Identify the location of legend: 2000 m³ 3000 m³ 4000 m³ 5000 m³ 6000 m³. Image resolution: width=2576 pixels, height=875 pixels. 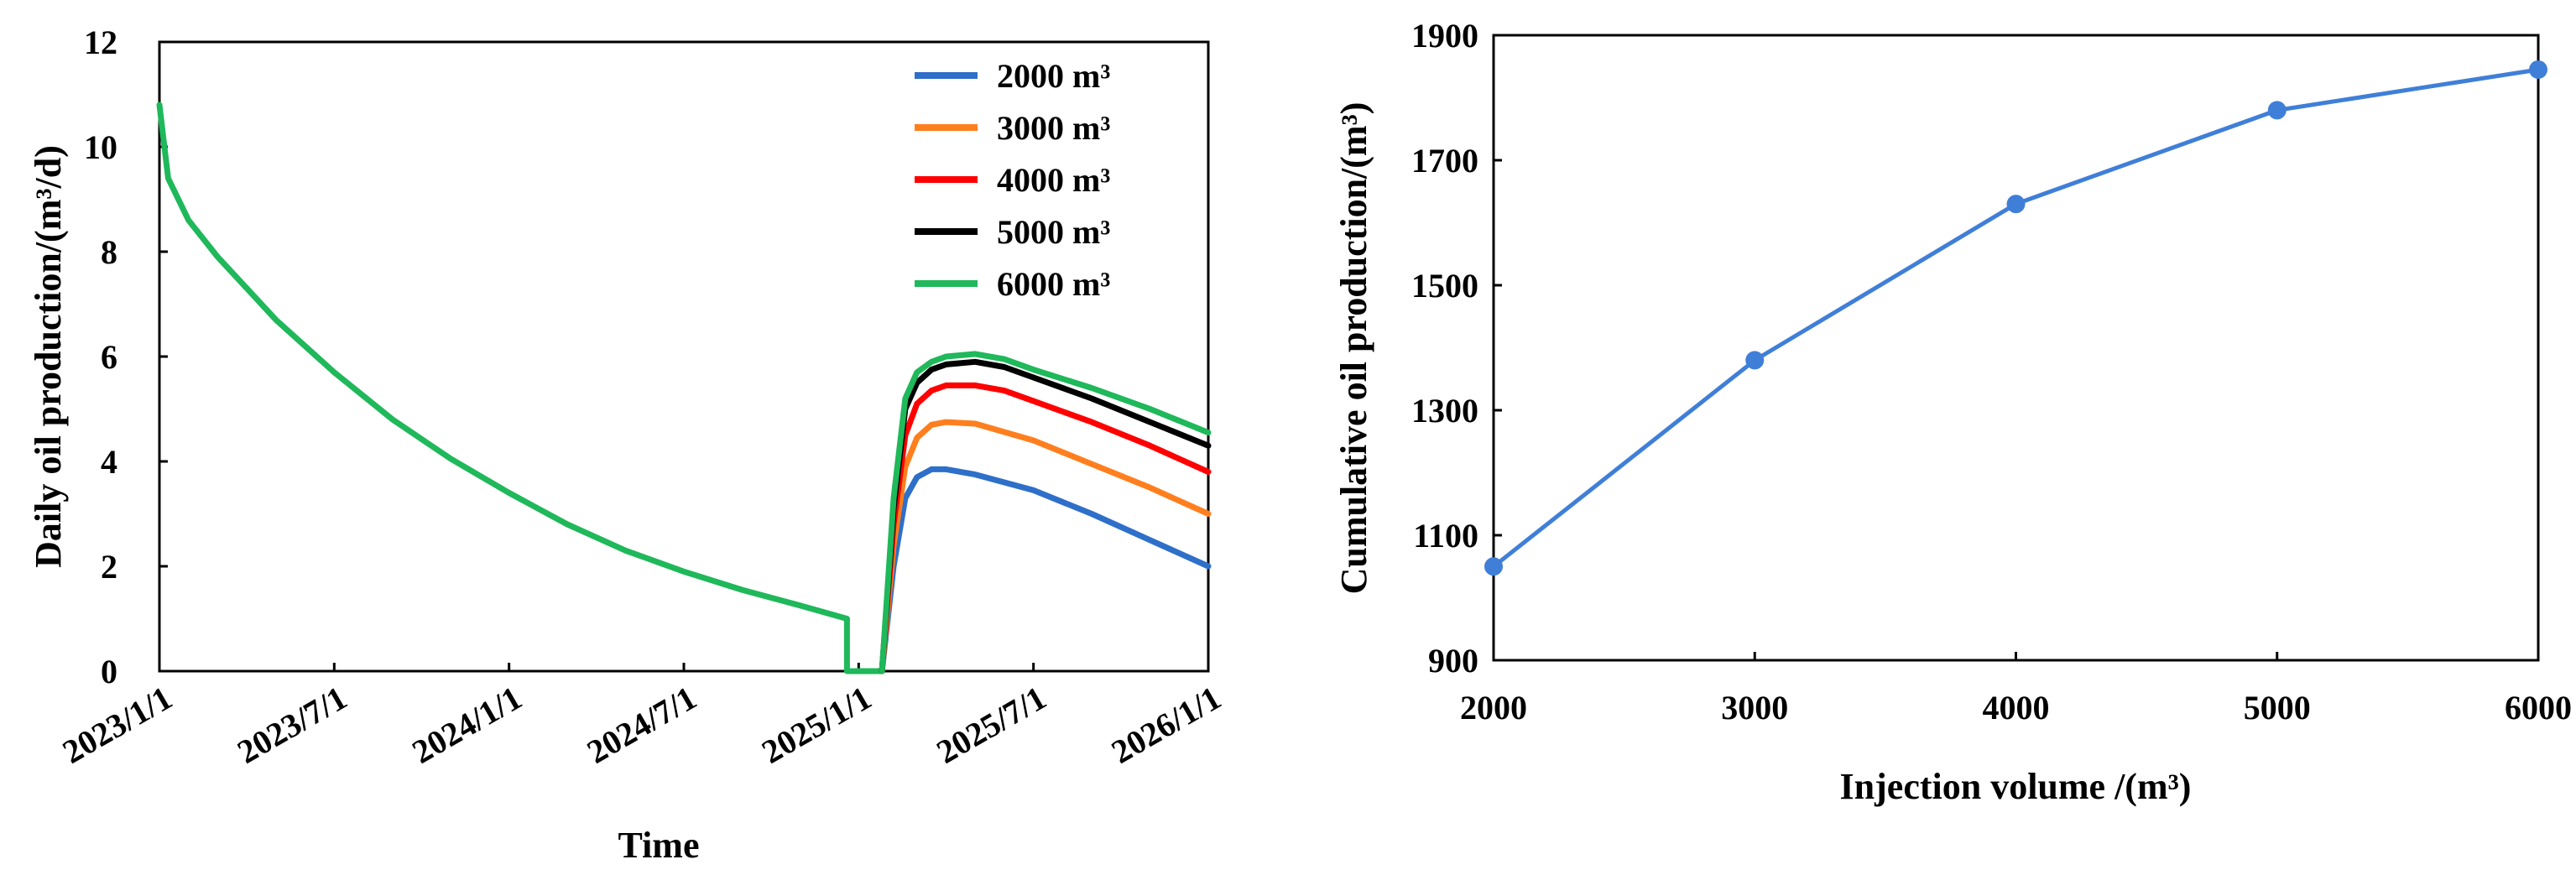
(1012, 180).